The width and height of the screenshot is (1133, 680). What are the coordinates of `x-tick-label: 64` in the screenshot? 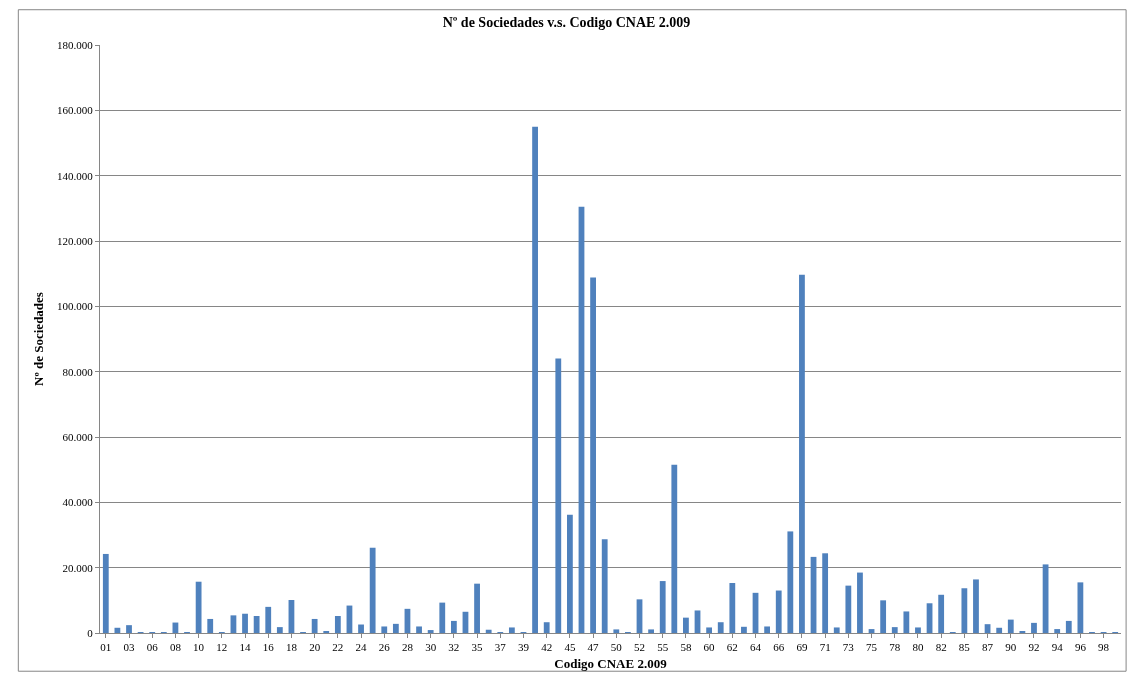 It's located at (756, 647).